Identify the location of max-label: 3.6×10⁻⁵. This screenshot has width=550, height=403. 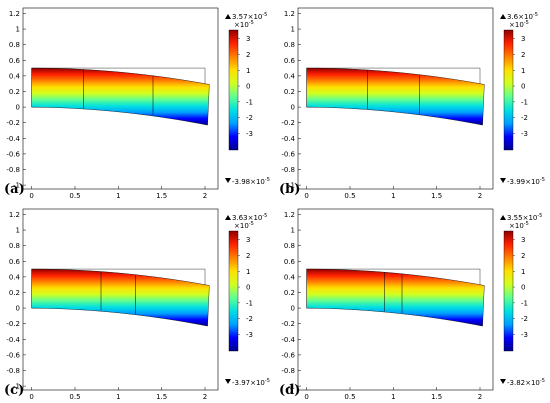
(522, 16).